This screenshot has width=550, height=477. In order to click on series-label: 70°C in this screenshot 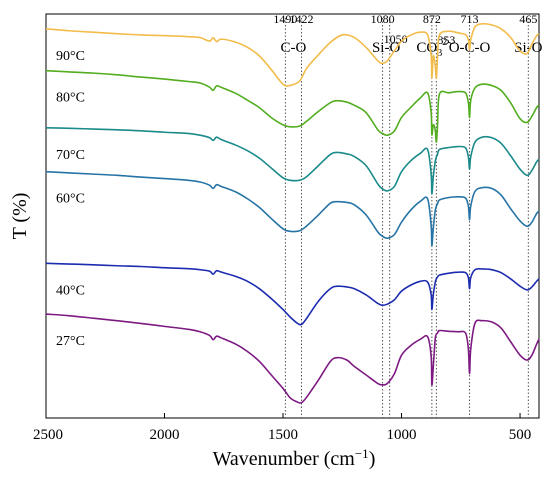, I will do `click(70, 155)`.